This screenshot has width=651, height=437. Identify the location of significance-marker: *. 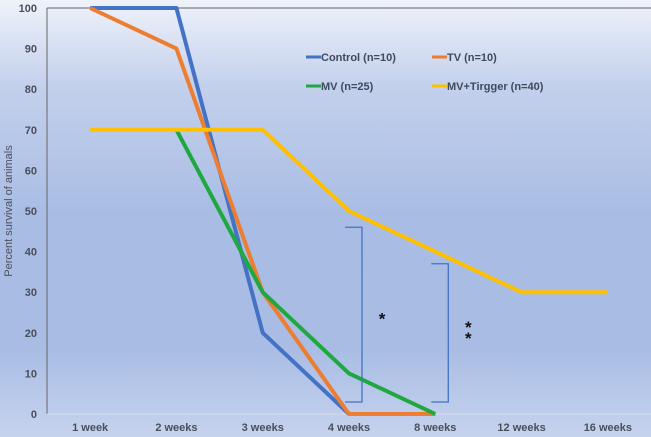
(382, 319).